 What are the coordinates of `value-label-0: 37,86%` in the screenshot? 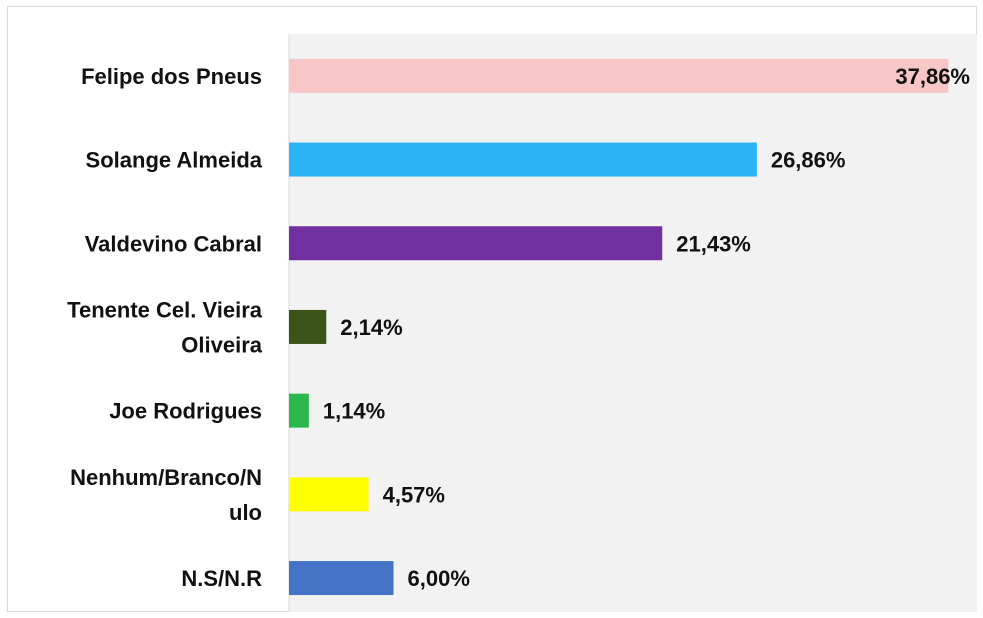 It's located at (932, 76).